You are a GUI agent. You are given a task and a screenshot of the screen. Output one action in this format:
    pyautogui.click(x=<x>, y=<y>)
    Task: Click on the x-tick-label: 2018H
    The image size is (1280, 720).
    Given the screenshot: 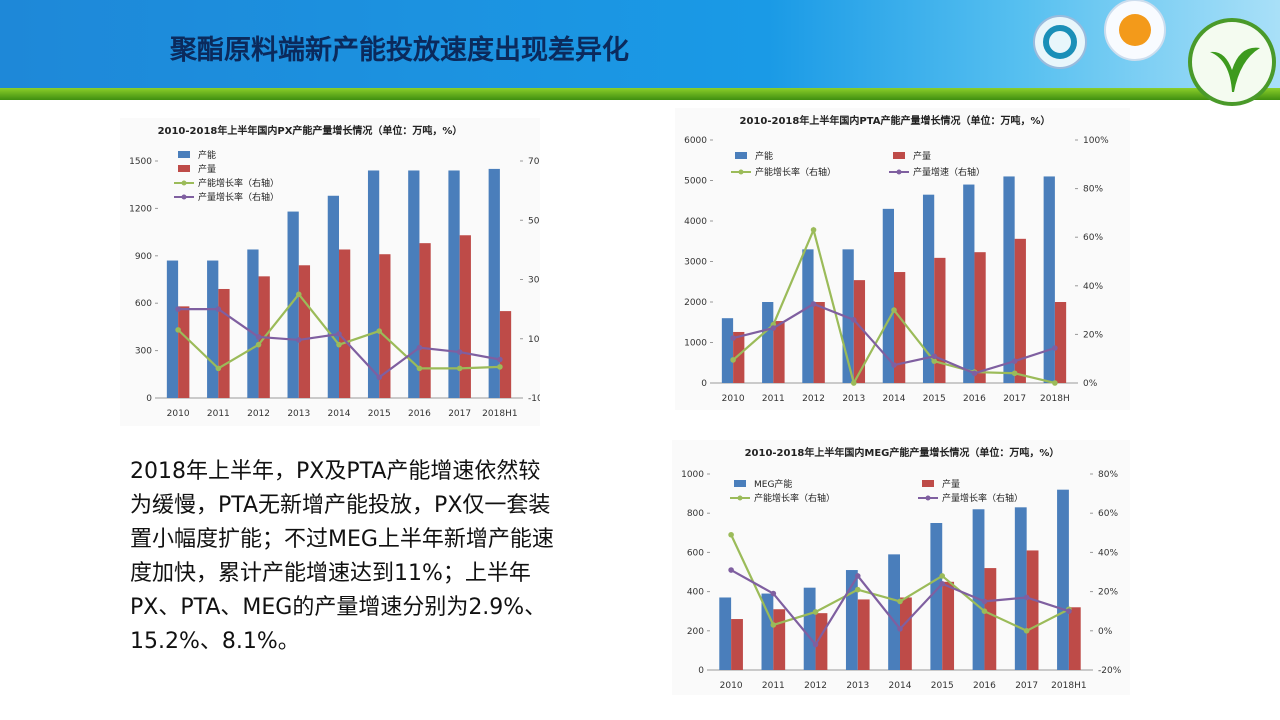 What is the action you would take?
    pyautogui.click(x=1055, y=399)
    